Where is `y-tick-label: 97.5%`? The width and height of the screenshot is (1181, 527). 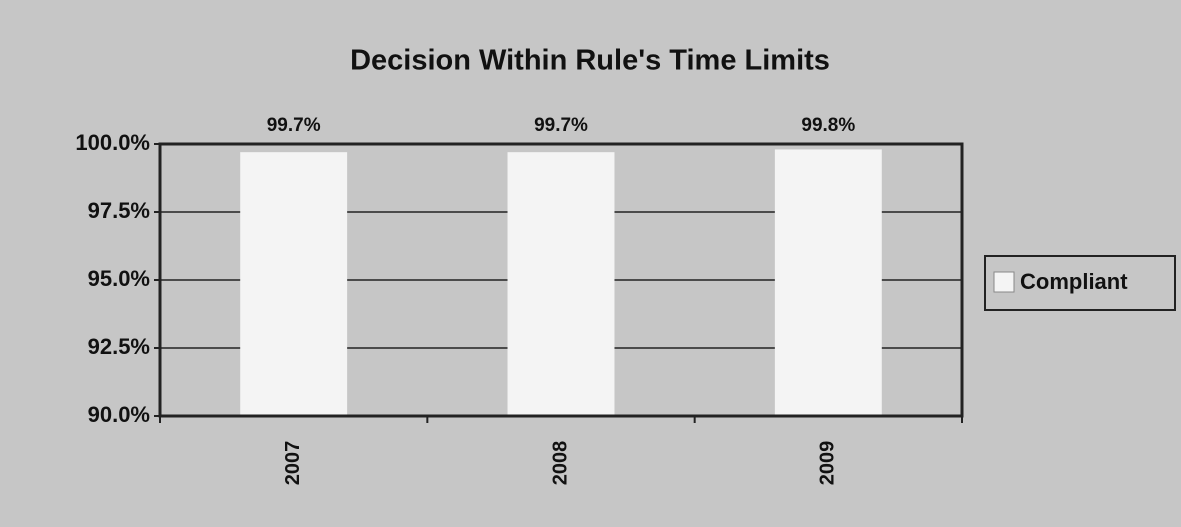 y-tick-label: 97.5% is located at coordinates (119, 210).